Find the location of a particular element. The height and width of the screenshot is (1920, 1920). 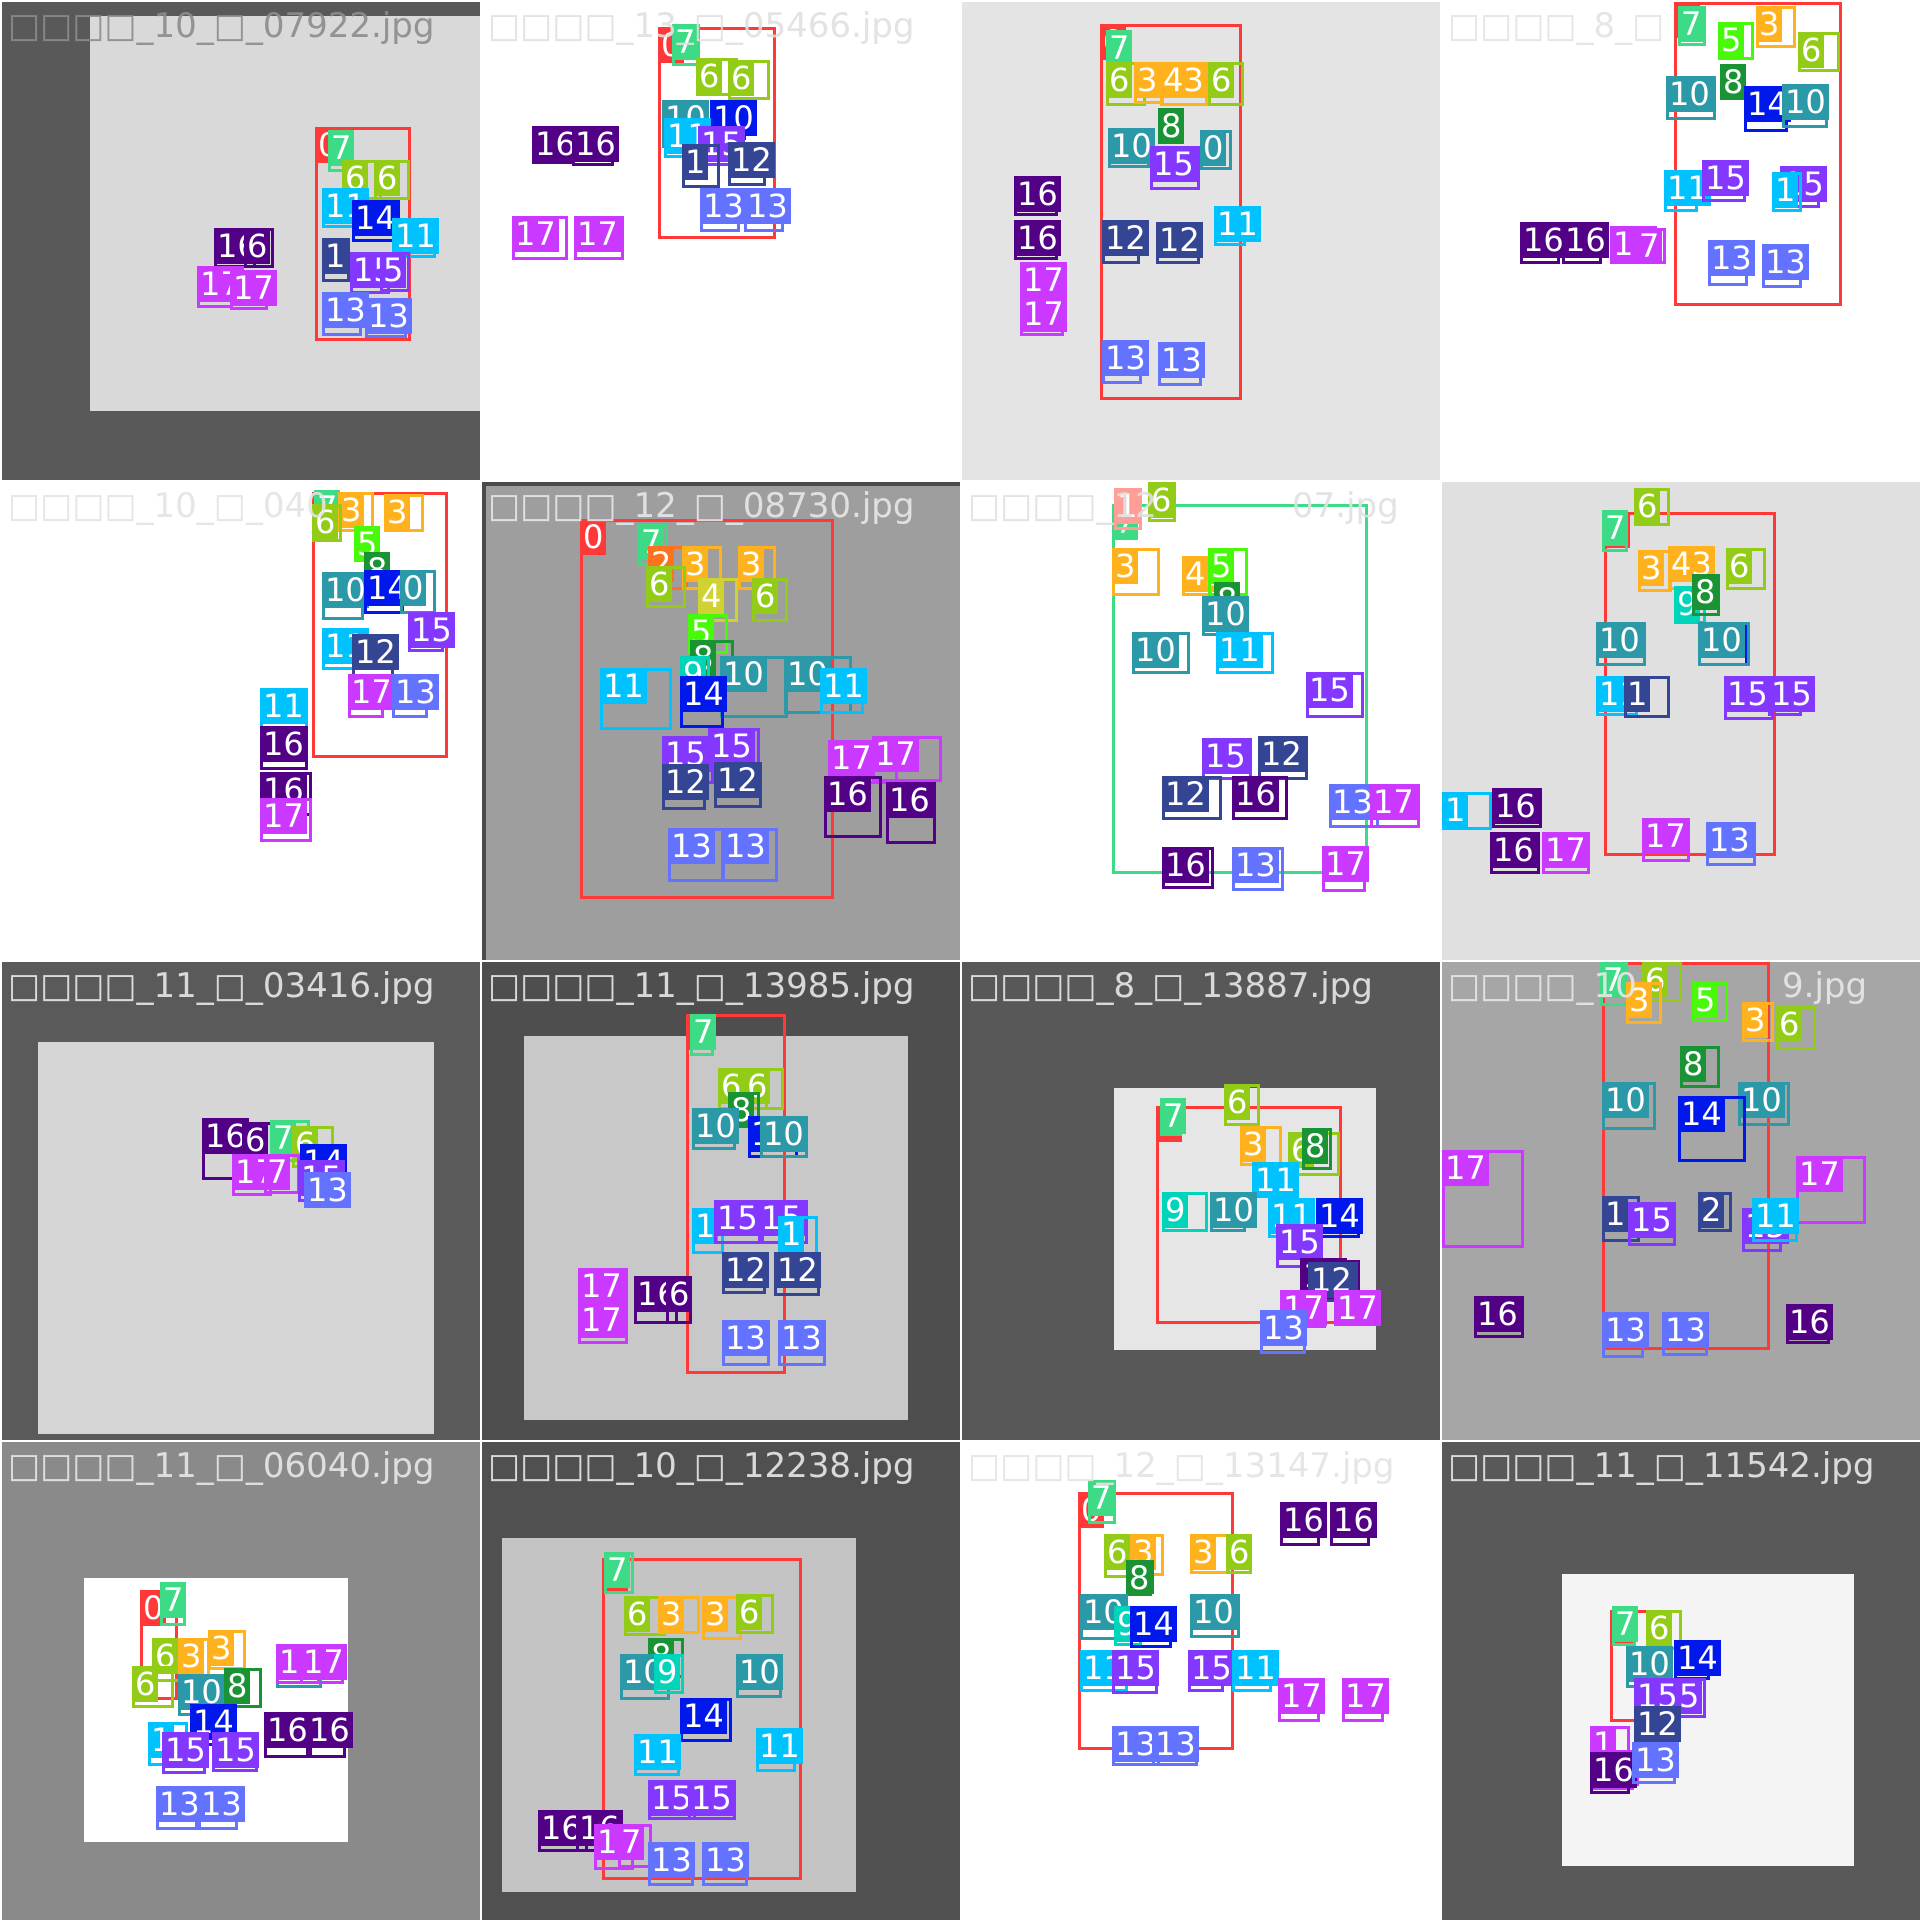

detection-class-label: 12 is located at coordinates (1281, 754).